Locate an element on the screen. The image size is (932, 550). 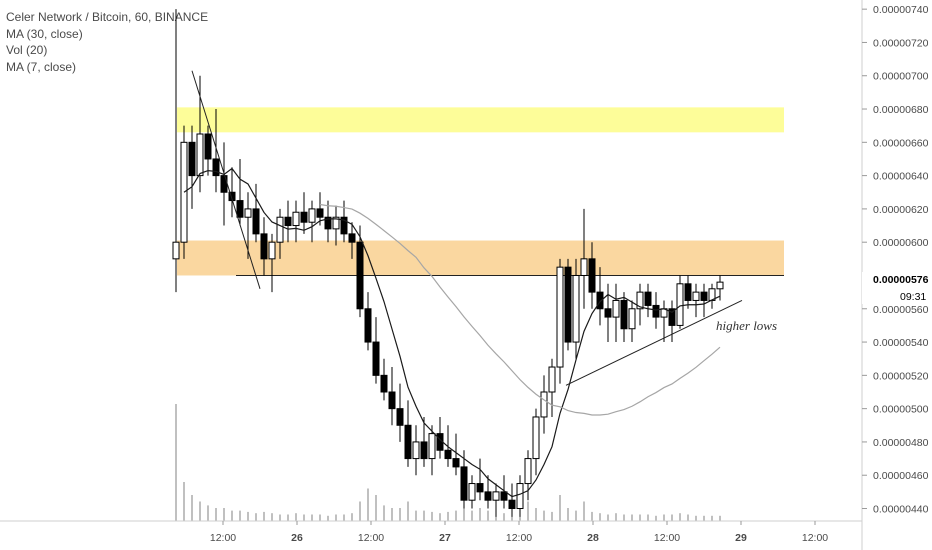
trendline-down is located at coordinates (226, 179).